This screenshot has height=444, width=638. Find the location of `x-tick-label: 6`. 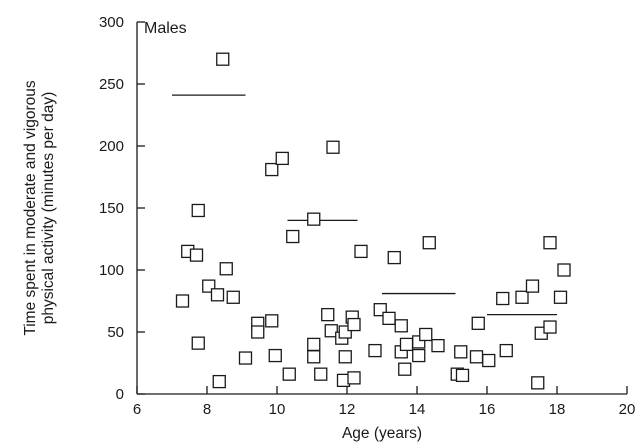

x-tick-label: 6 is located at coordinates (137, 409).